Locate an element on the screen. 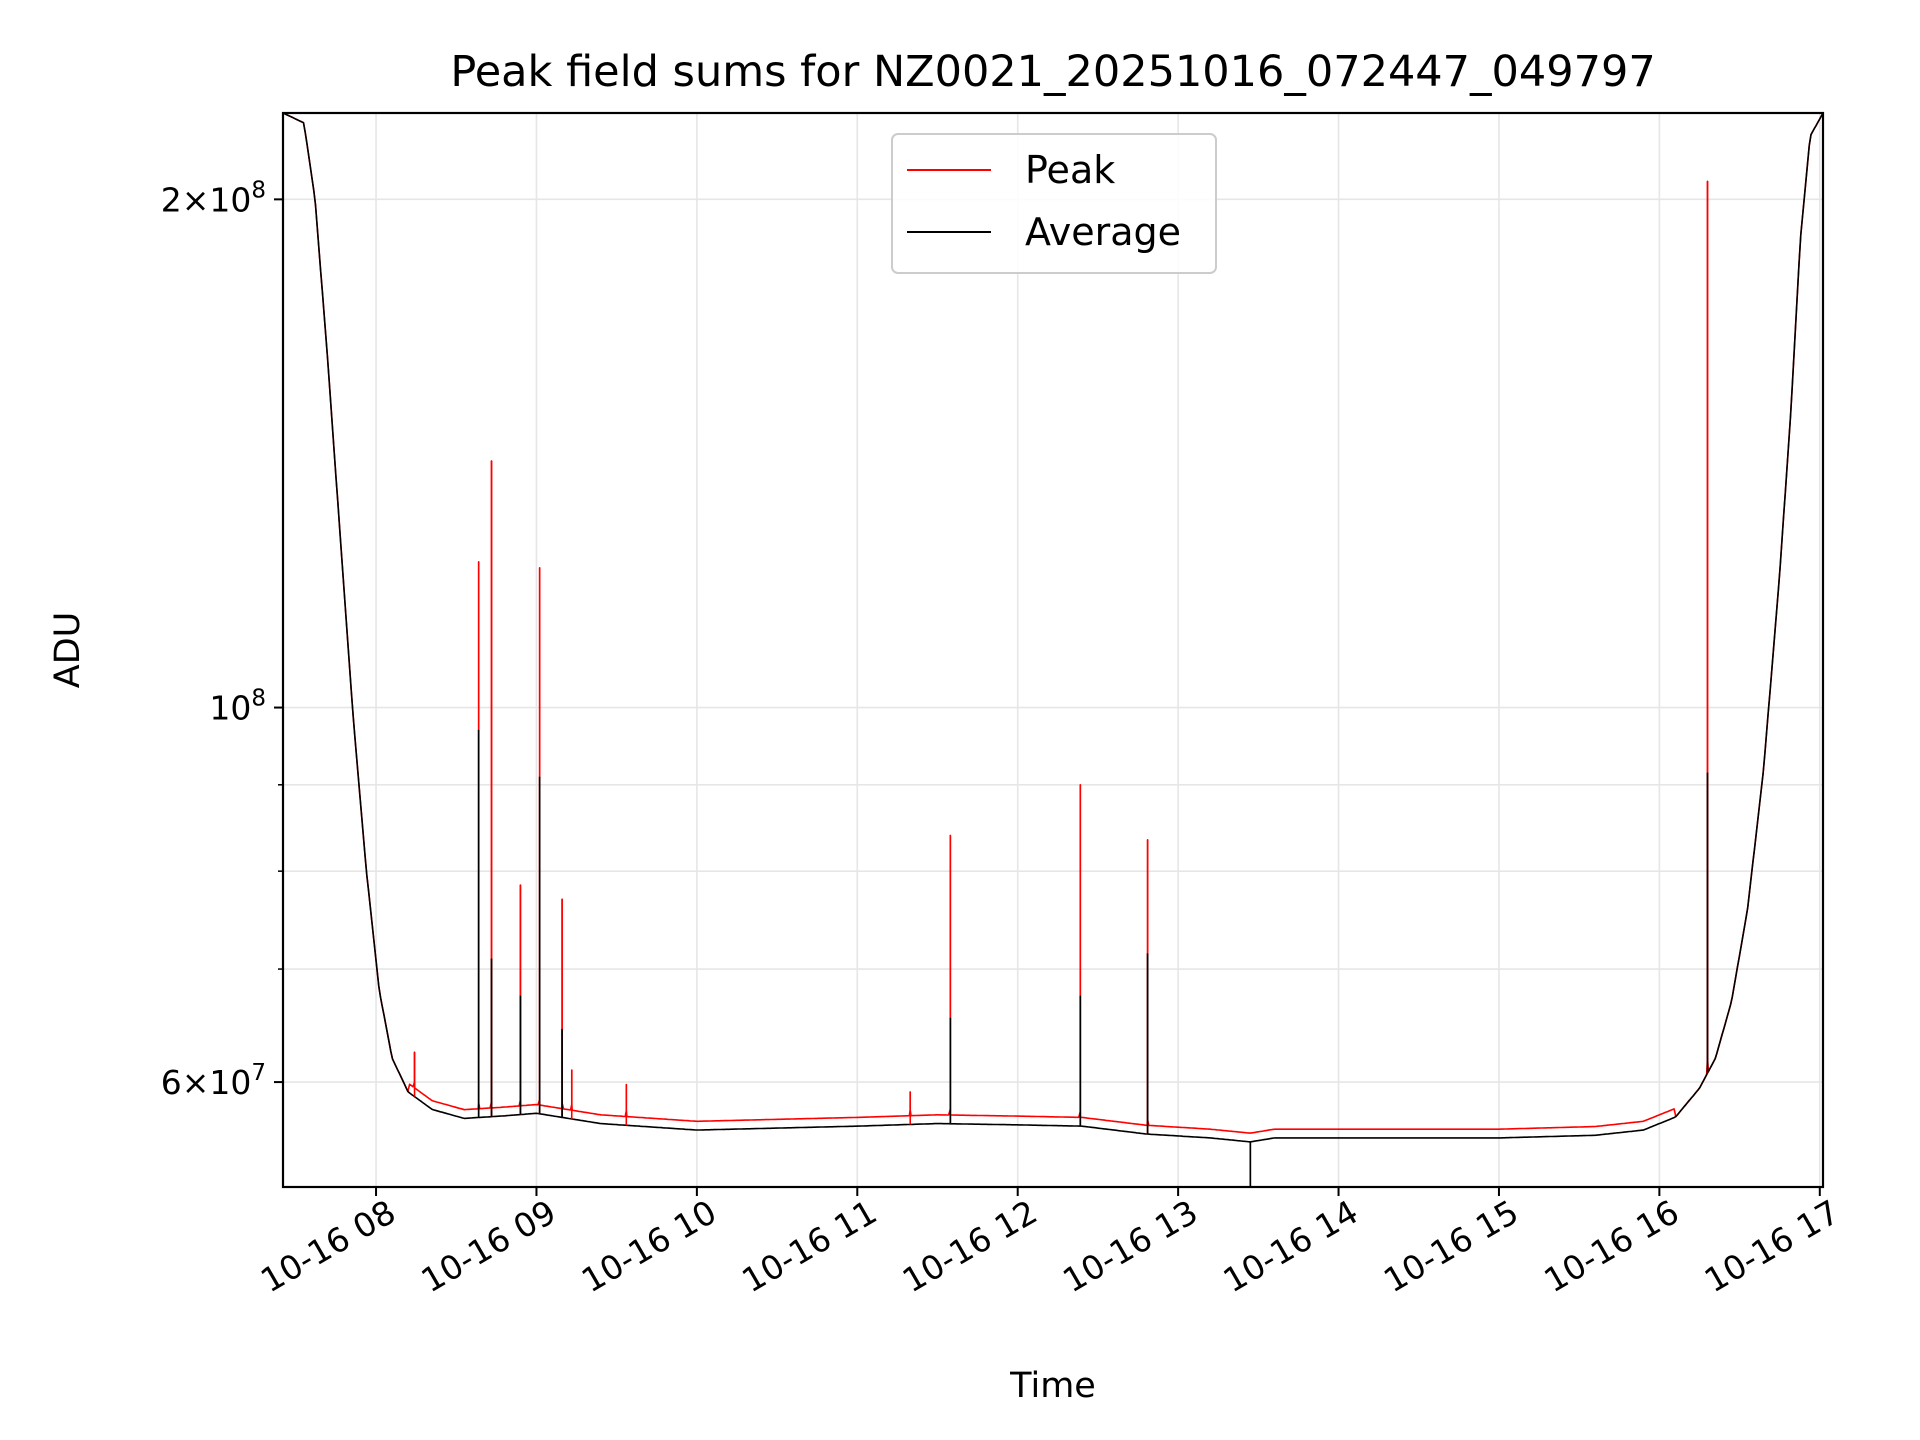  y-tick-label: 6×107 is located at coordinates (213, 1081).